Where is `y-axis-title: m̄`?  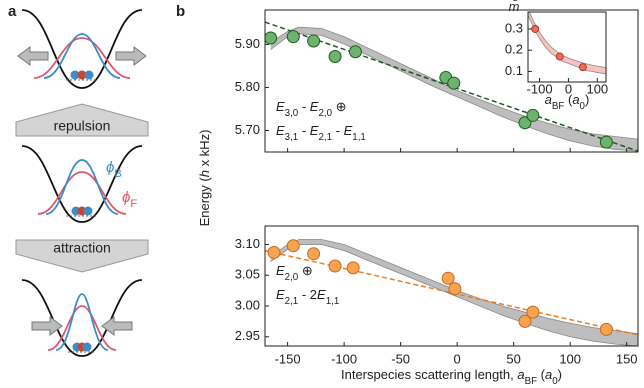
y-axis-title: m̄ is located at coordinates (514, 7).